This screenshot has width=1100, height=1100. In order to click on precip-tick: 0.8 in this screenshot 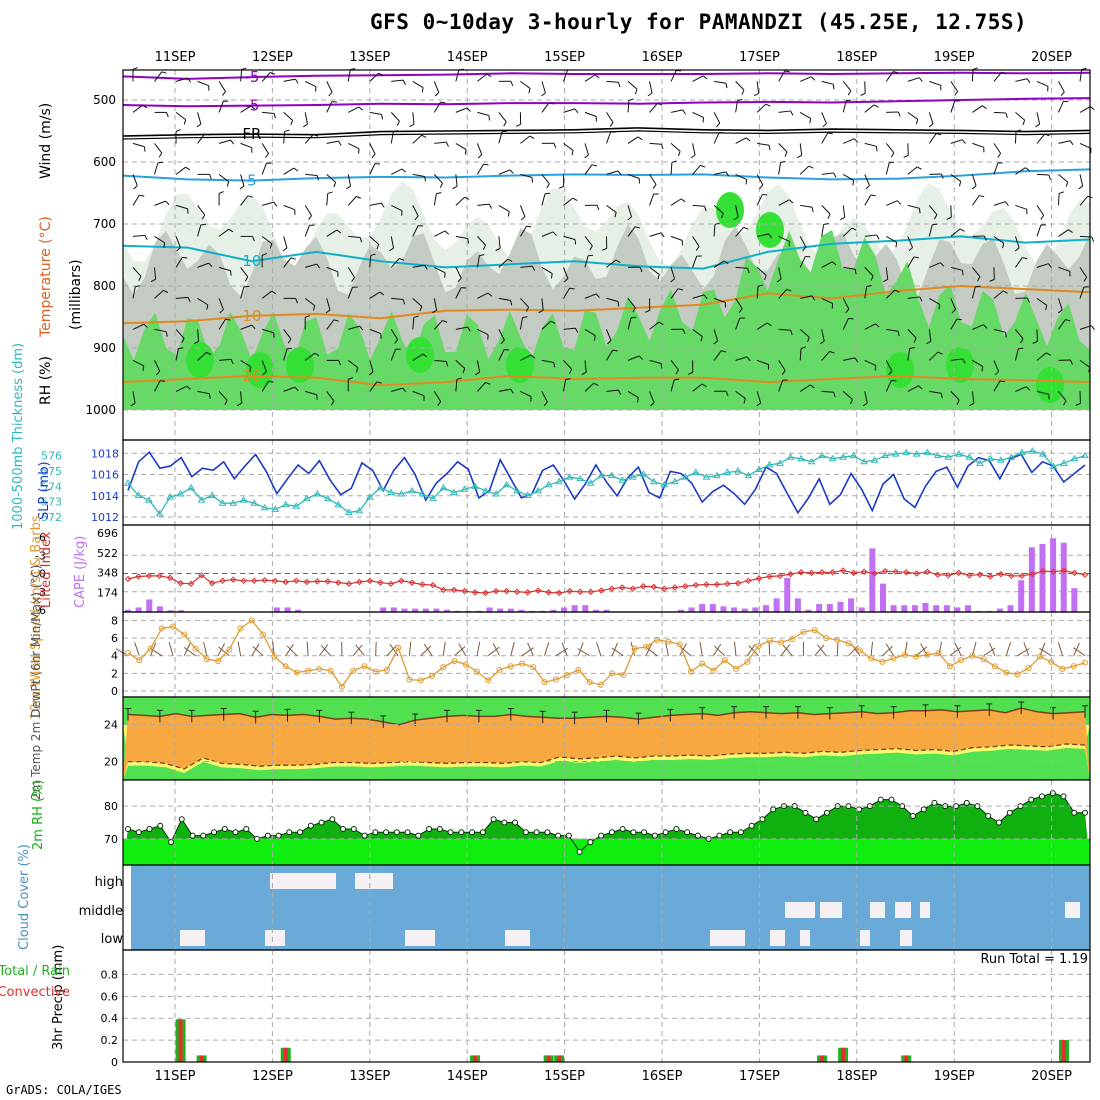, I will do `click(110, 974)`.